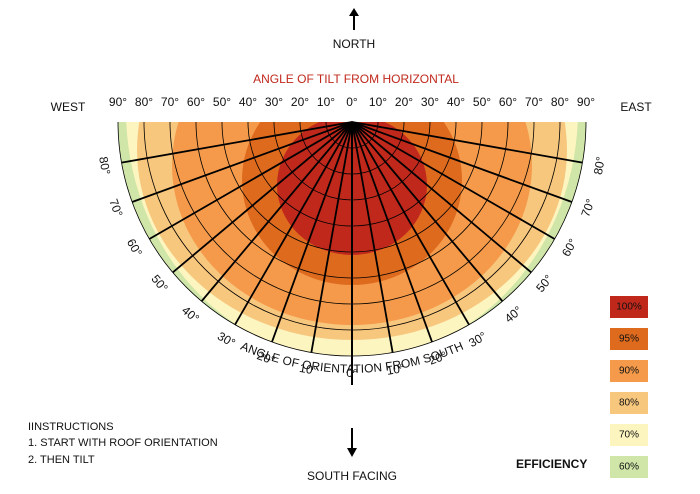 The height and width of the screenshot is (494, 700). I want to click on legend-label: 90%, so click(629, 371).